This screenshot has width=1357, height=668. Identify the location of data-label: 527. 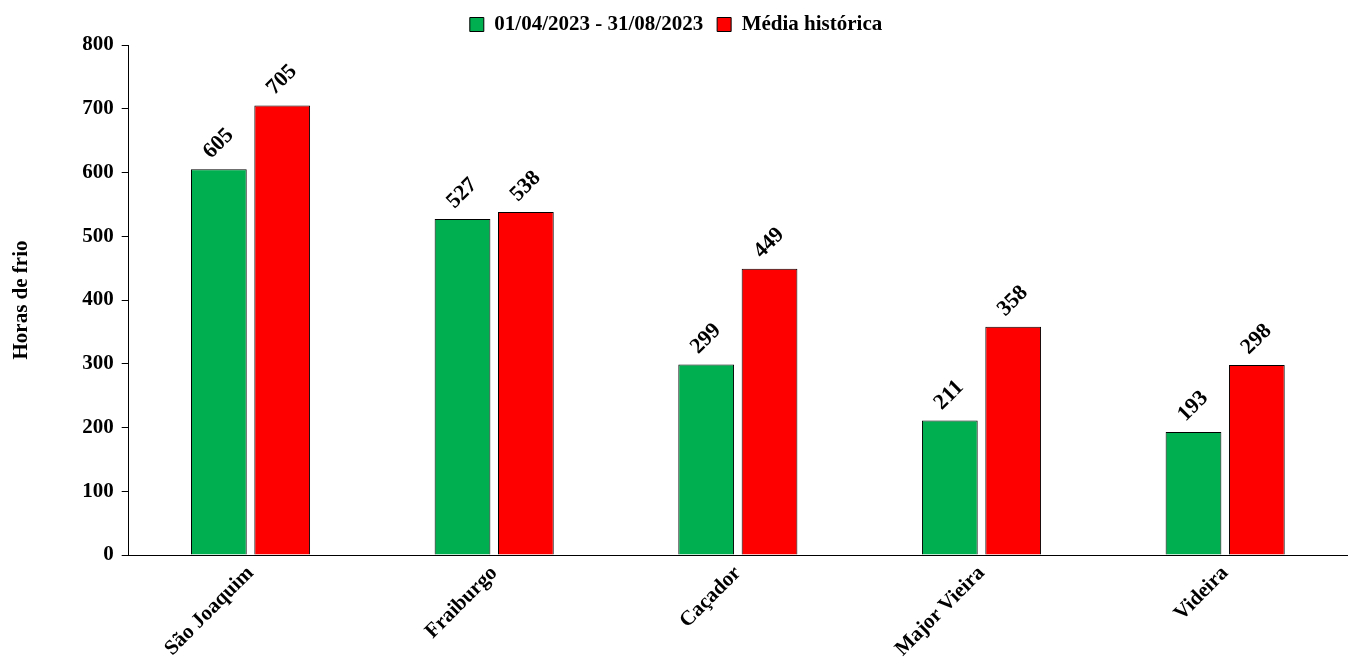
(461, 192).